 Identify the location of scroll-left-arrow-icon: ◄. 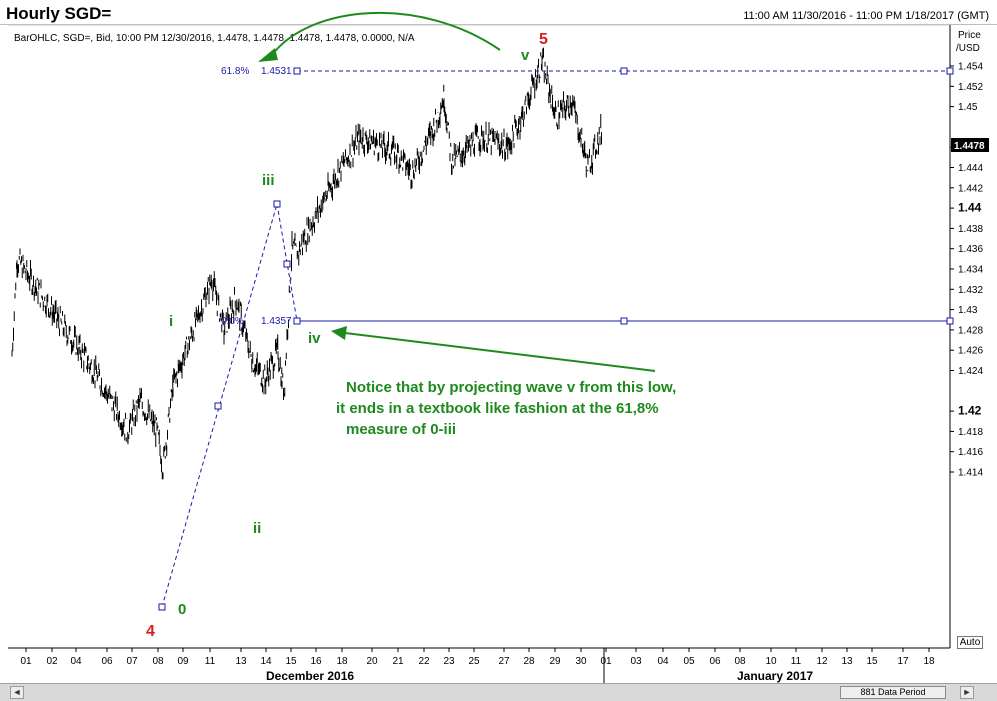
(17, 692).